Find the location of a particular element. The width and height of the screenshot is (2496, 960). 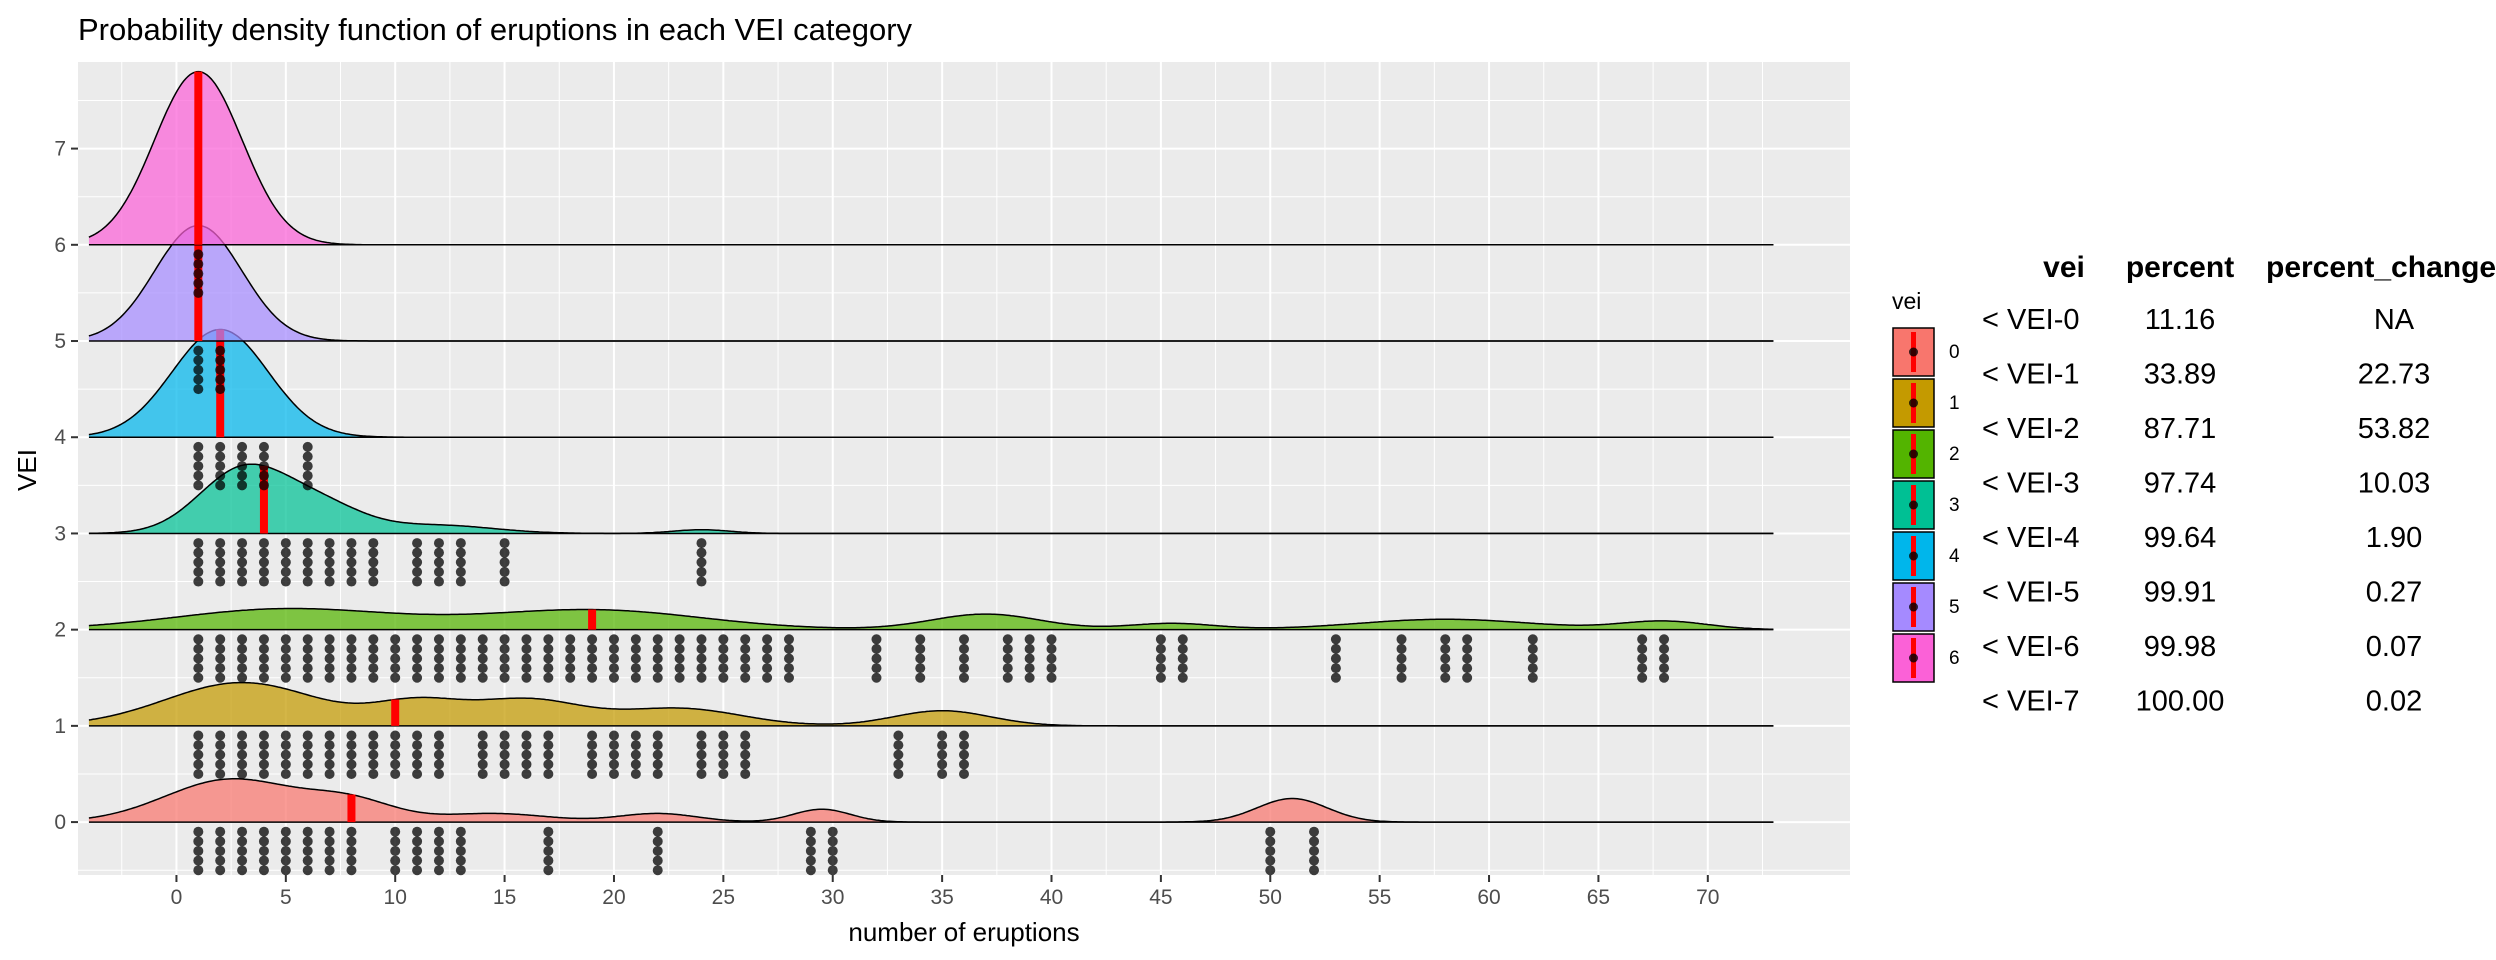

y-tick-label: 7 is located at coordinates (60, 149).